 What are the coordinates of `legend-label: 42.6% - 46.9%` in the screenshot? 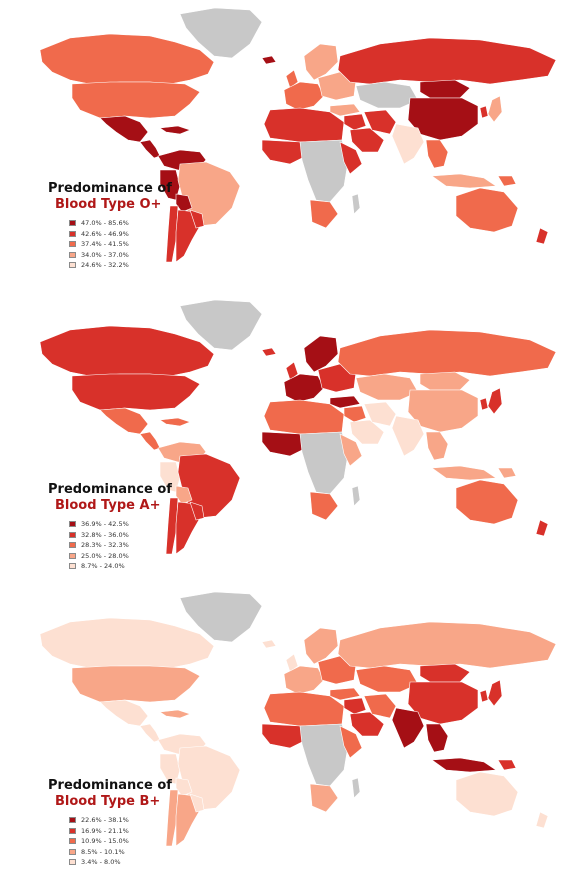 It's located at (105, 233).